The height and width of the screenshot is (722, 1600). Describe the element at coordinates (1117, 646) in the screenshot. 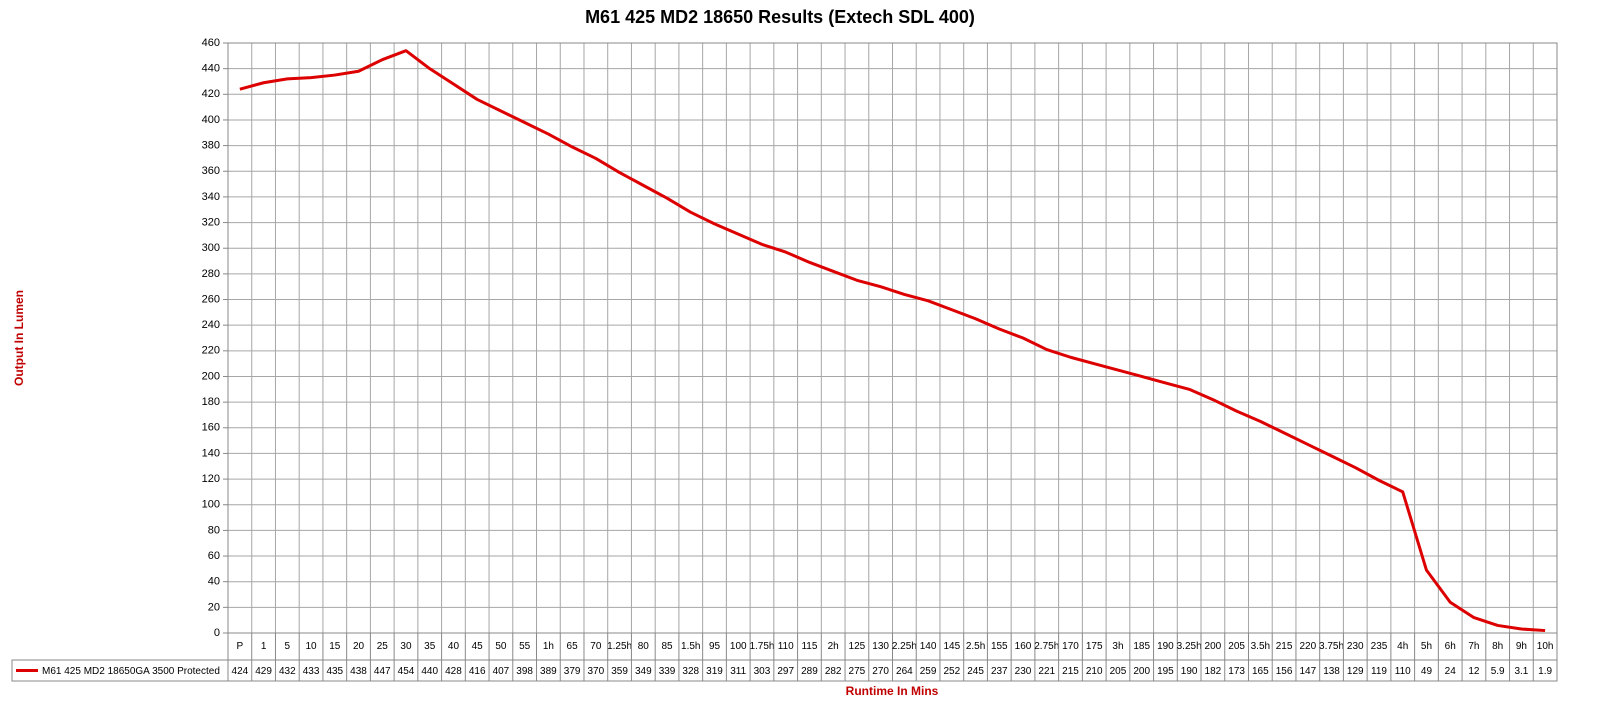

I see `x-tick-label: 3h` at that location.